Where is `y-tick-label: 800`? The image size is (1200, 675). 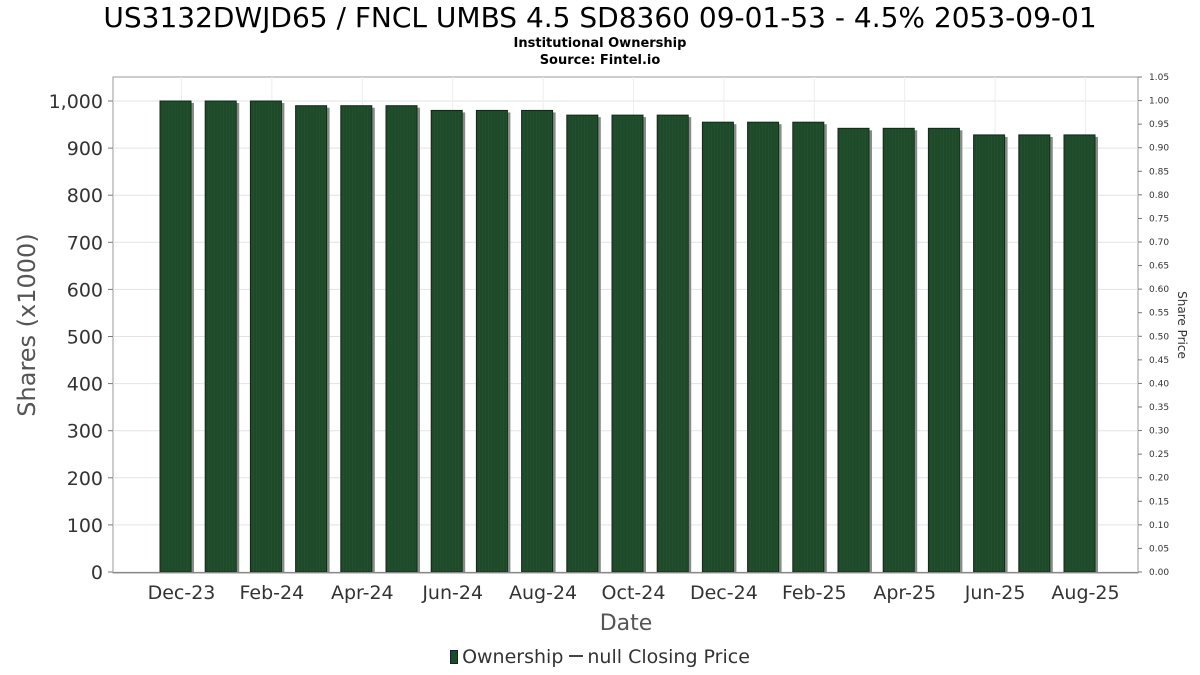
y-tick-label: 800 is located at coordinates (85, 196).